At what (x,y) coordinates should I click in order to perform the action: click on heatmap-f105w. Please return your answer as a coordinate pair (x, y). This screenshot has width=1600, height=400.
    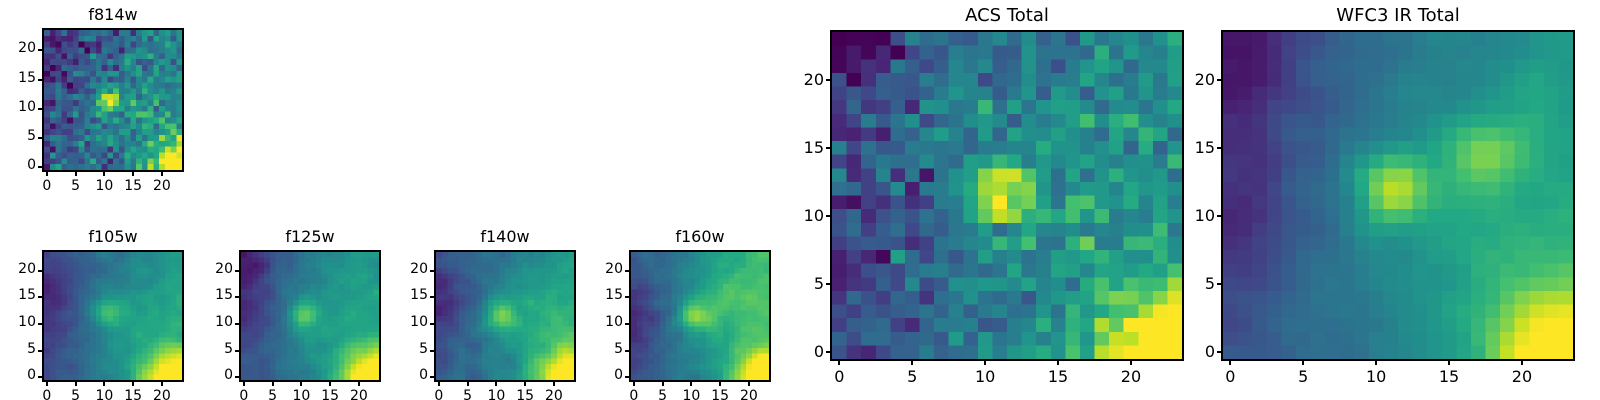
    Looking at the image, I should click on (113, 316).